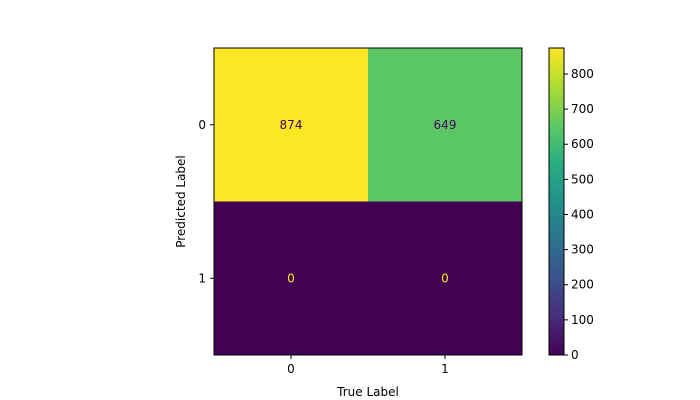  I want to click on colorbar-tick-label-7: 700, so click(582, 109).